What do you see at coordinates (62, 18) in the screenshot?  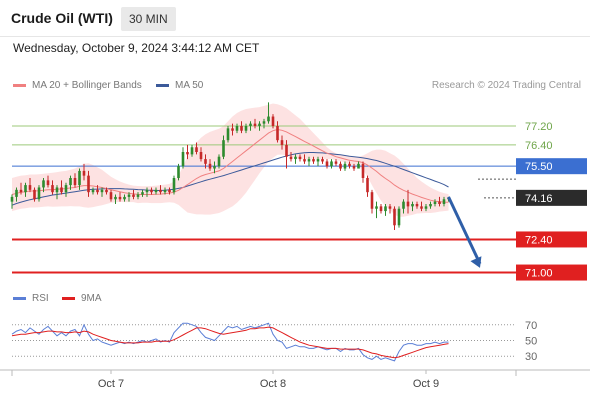 I see `instrument-title: Crude Oil (WTI)` at bounding box center [62, 18].